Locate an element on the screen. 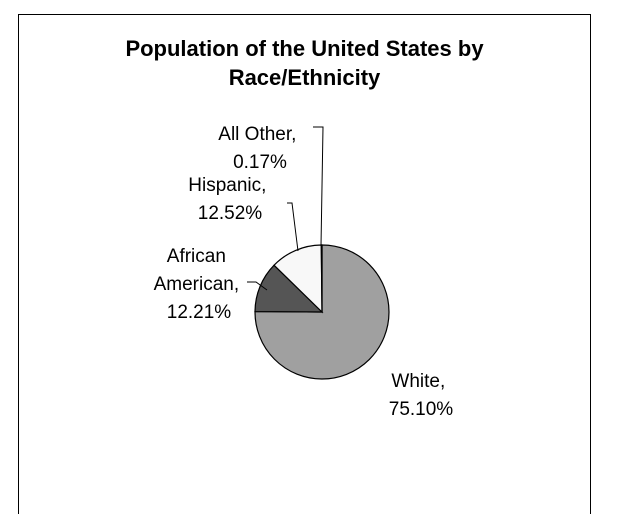  leader-line-african-american is located at coordinates (257, 286).